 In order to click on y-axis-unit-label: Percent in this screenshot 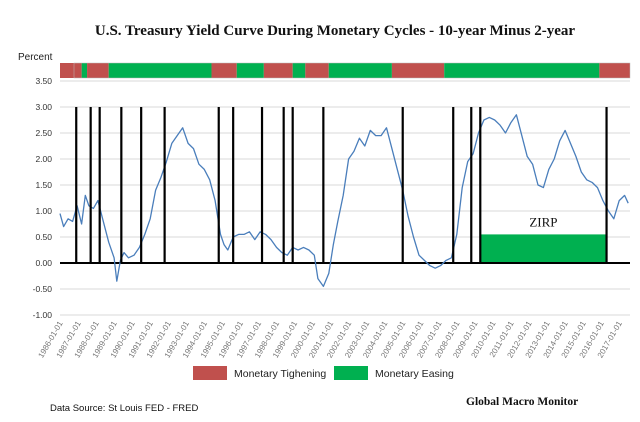, I will do `click(35, 57)`.